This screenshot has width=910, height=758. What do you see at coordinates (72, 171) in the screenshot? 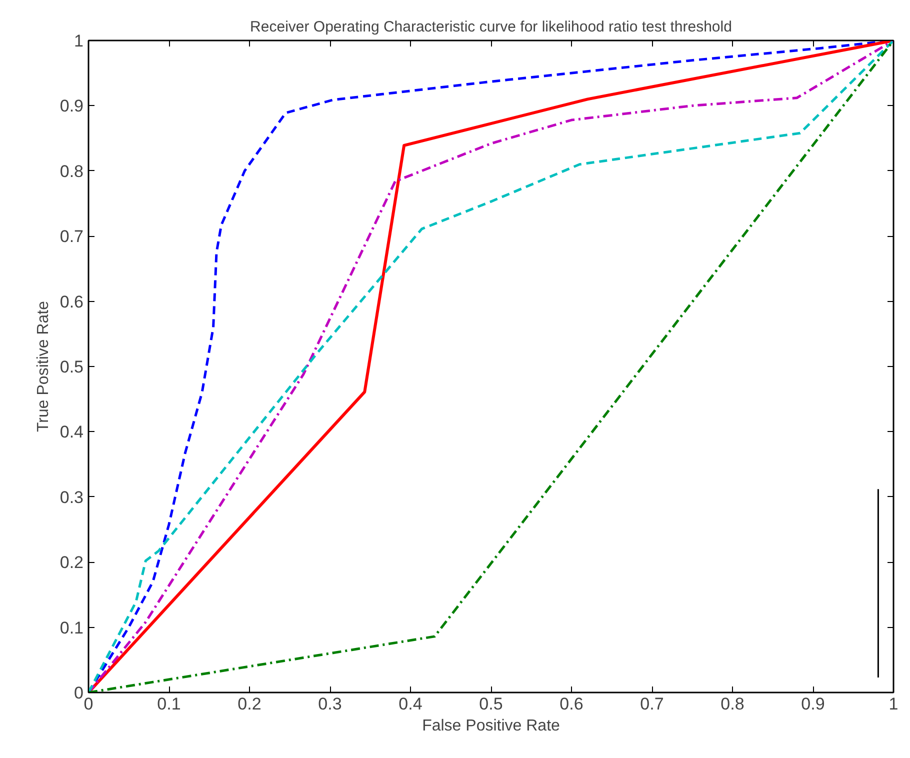
I see `y-tick-label: 0.8` at bounding box center [72, 171].